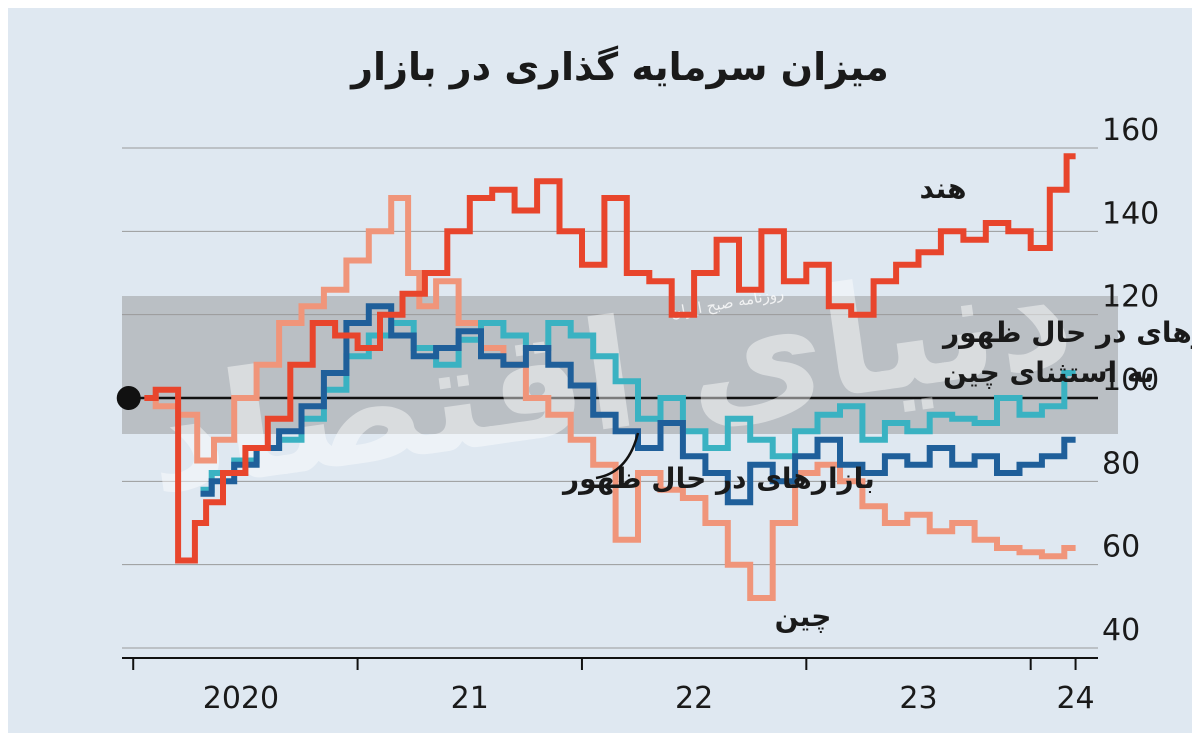  What do you see at coordinates (1130, 213) in the screenshot?
I see `y-tick-label: 140` at bounding box center [1130, 213].